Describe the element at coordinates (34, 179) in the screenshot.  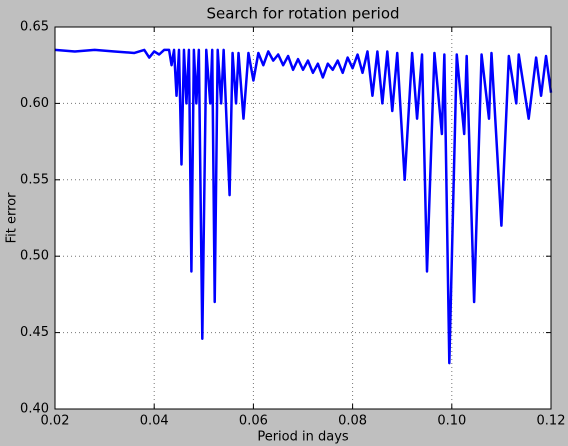
I see `y-tick-label: 0.55` at that location.